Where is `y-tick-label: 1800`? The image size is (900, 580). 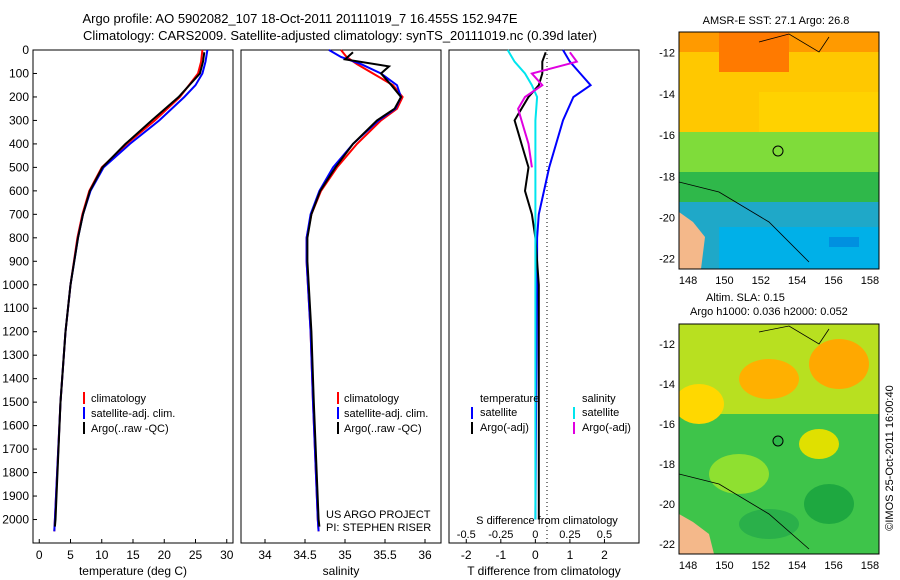 y-tick-label: 1800 is located at coordinates (15, 473).